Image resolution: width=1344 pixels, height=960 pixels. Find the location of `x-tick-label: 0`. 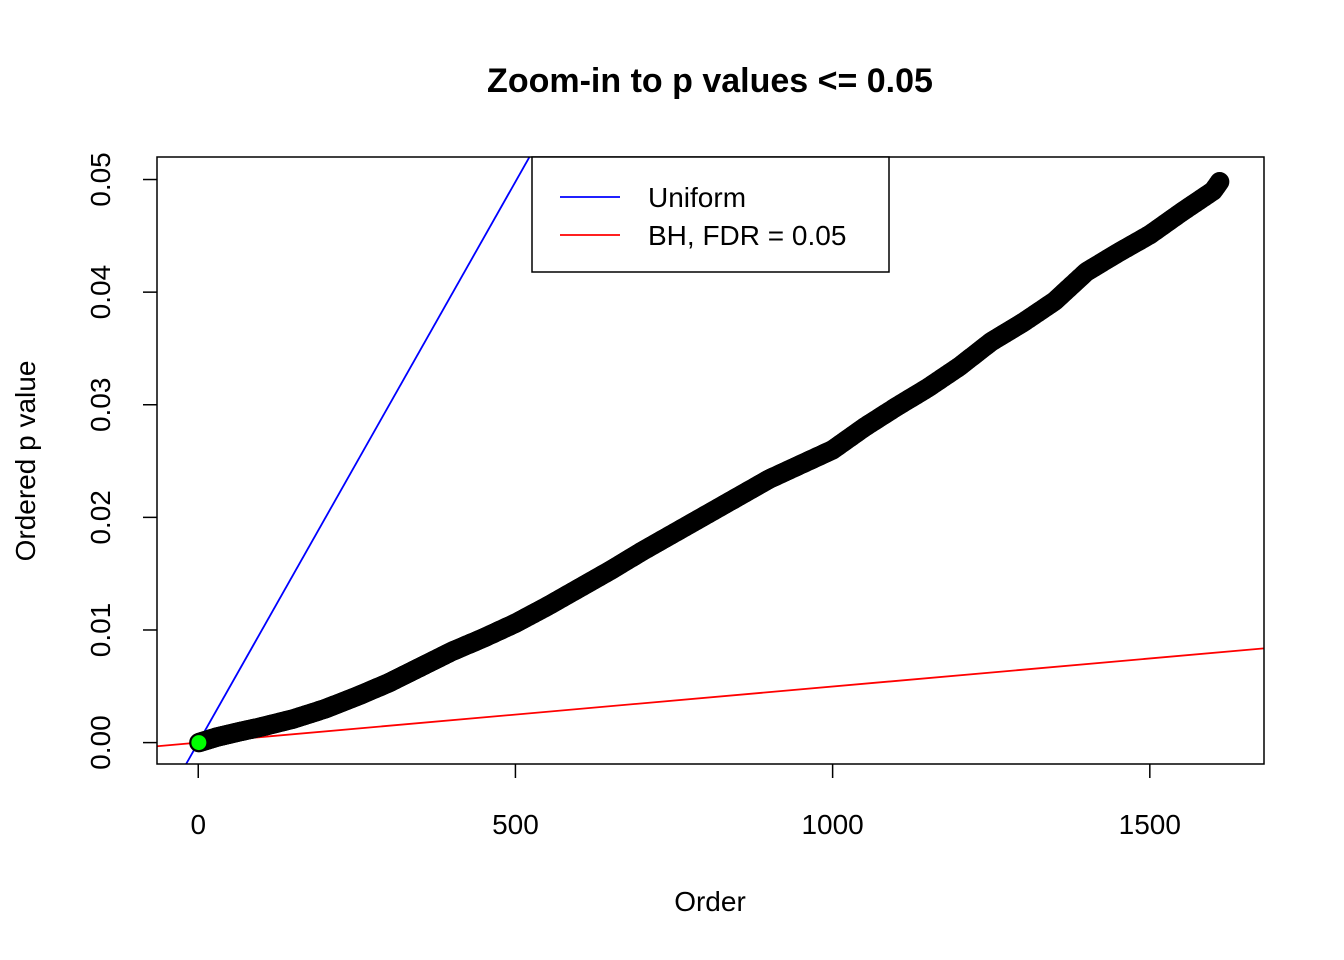

x-tick-label: 0 is located at coordinates (198, 824).